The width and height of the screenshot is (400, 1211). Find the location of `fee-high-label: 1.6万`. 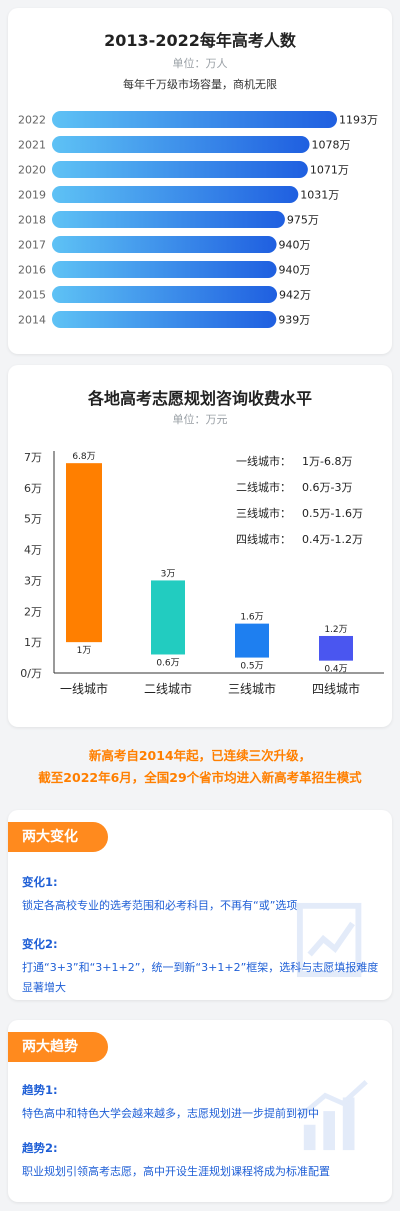

fee-high-label: 1.6万 is located at coordinates (251, 618).